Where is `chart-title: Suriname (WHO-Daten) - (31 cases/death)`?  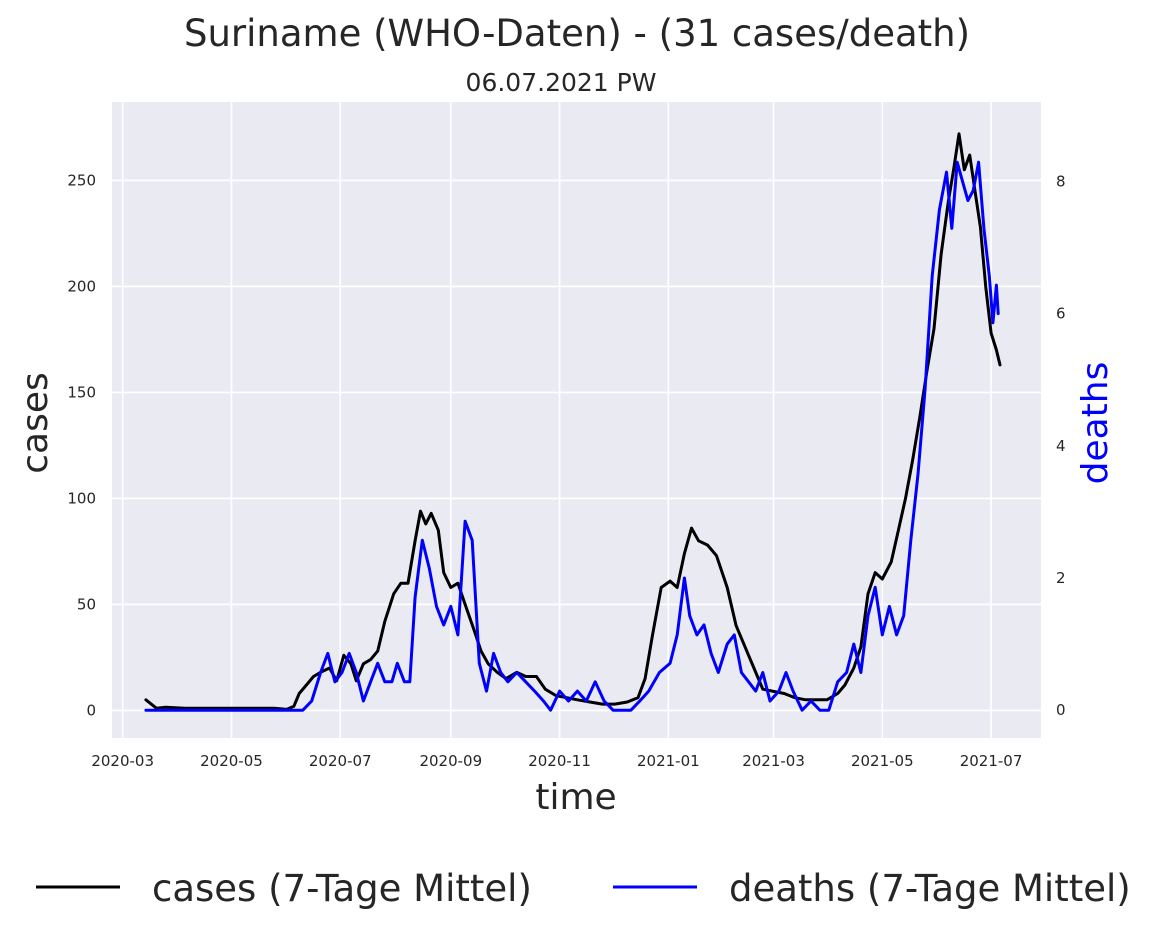
chart-title: Suriname (WHO-Daten) - (31 cases/death) is located at coordinates (577, 33).